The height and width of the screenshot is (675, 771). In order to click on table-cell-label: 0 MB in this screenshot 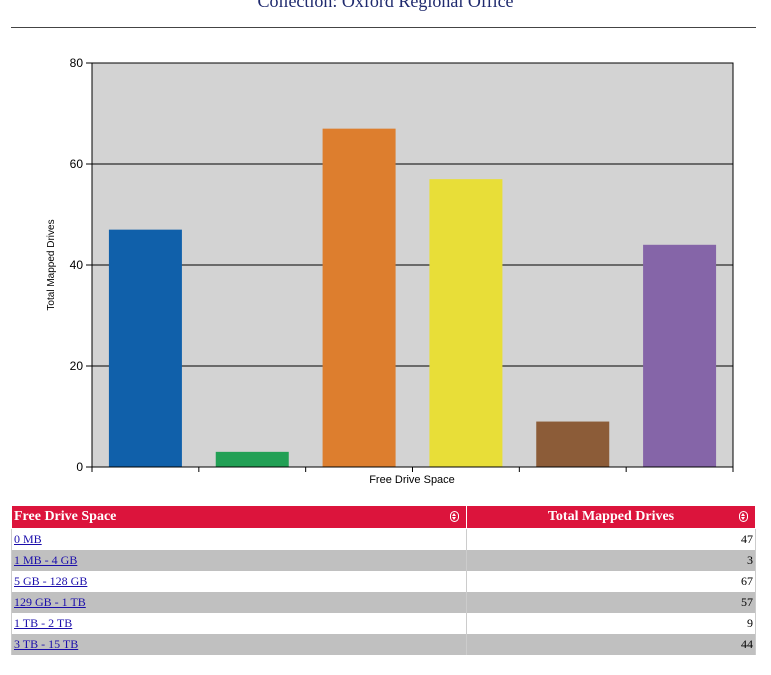, I will do `click(239, 539)`.